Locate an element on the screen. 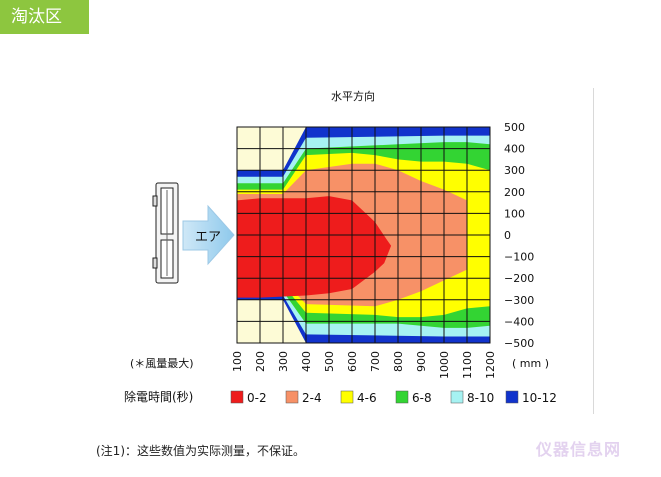 Image resolution: width=661 pixels, height=477 pixels. x-tick-label: 800 is located at coordinates (398, 361).